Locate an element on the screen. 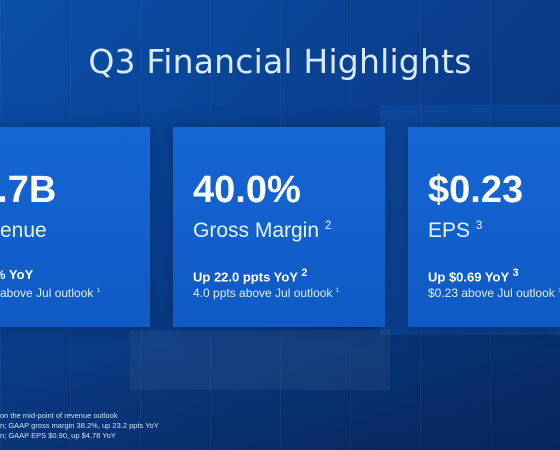  footnote-1: on the mid-point of revenue outlook is located at coordinates (59, 415).